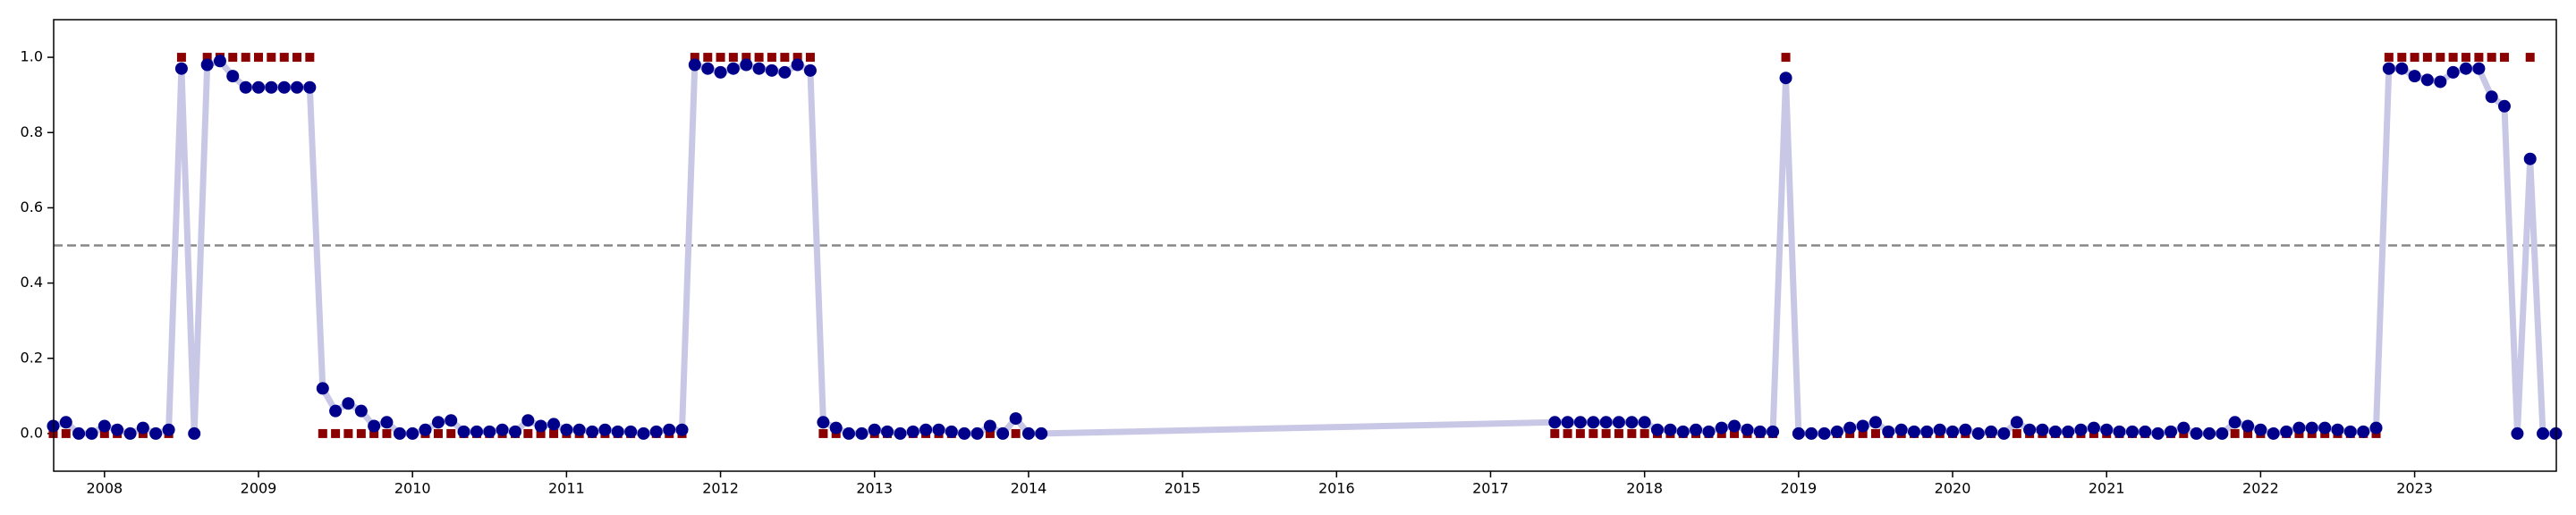 This screenshot has height=515, width=2576. I want to click on y-tick-label: 0.8, so click(32, 131).